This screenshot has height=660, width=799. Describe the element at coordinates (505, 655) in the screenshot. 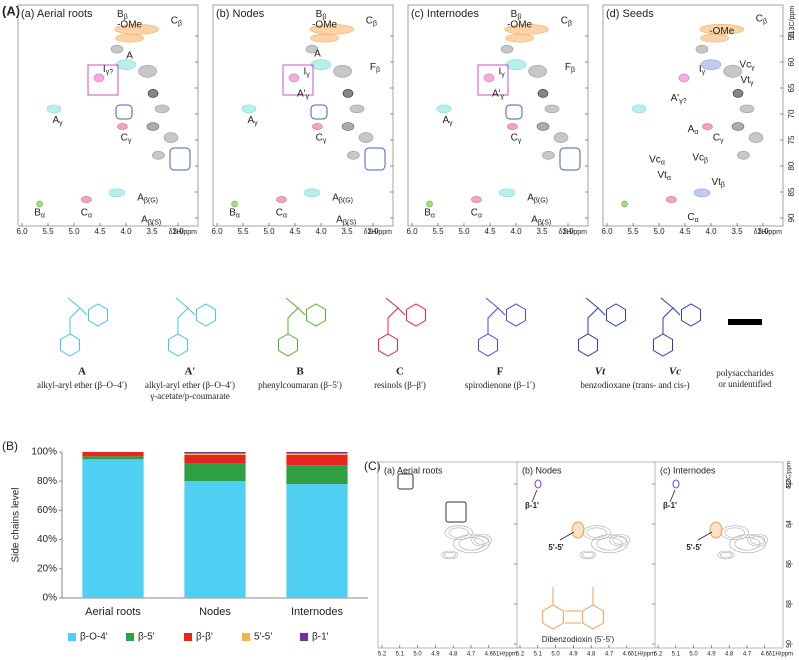

I see `x-axis-title: δ1H/ppm` at that location.